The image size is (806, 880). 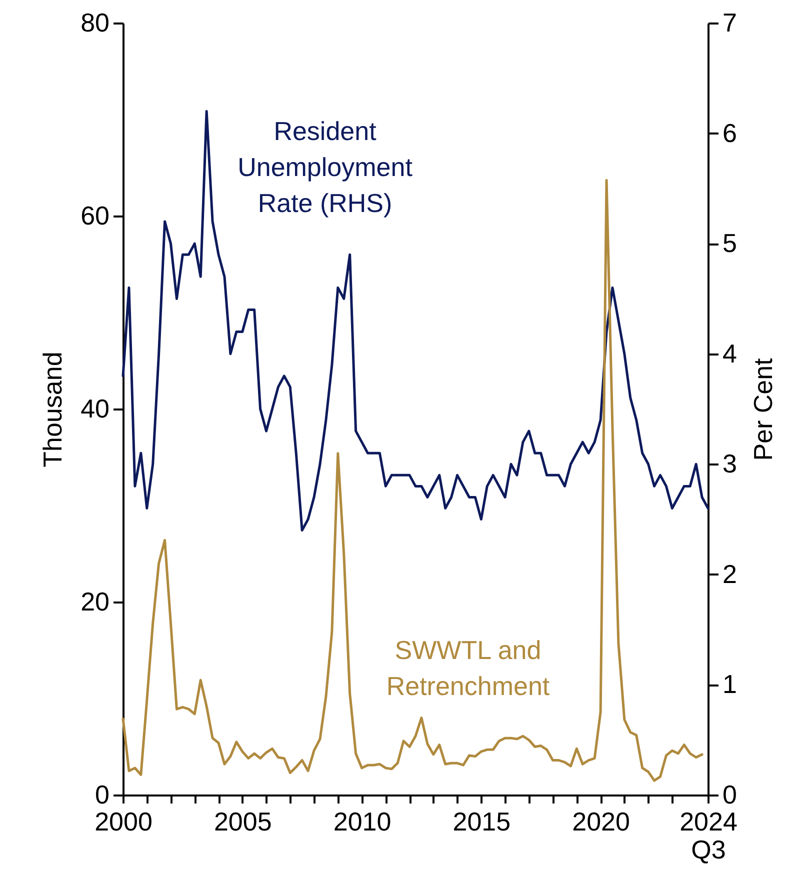 What do you see at coordinates (729, 243) in the screenshot?
I see `y2-tick-label: 5` at bounding box center [729, 243].